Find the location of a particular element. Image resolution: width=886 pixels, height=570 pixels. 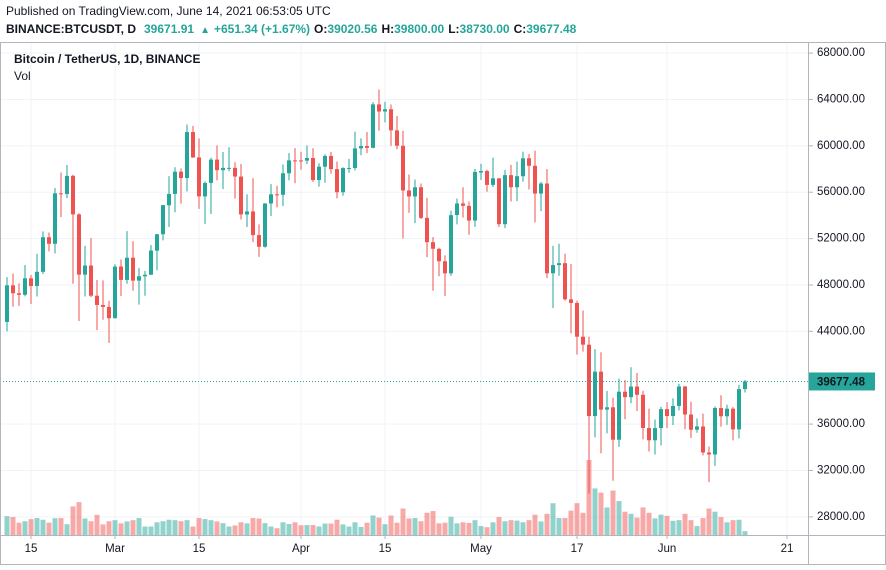

last-price-label: 39677.48 is located at coordinates (841, 382).